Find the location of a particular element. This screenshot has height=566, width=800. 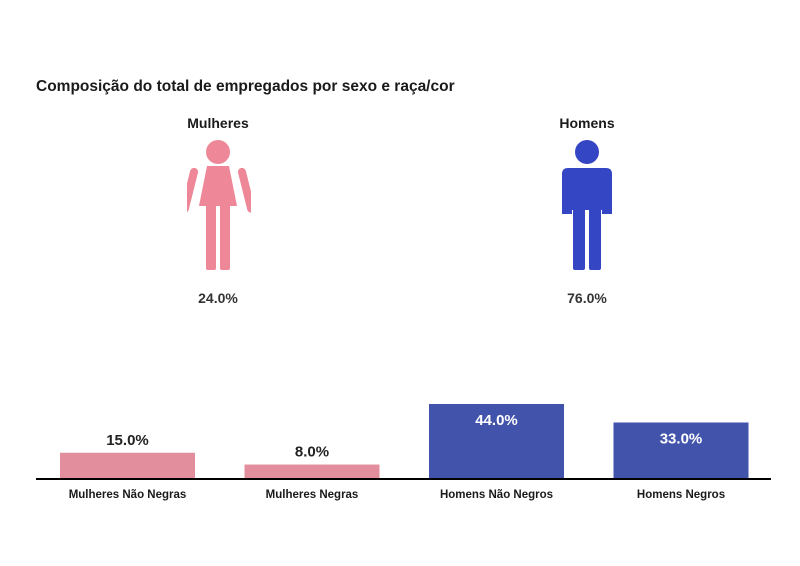

women-percentage: 24.0% is located at coordinates (218, 298).